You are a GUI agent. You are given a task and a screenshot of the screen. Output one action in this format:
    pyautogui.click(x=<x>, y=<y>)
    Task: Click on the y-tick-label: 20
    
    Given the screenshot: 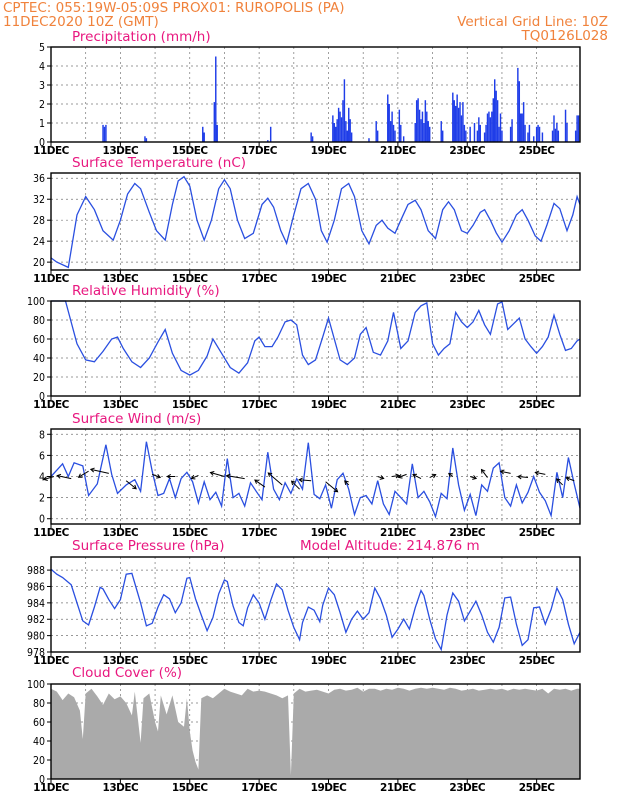 What is the action you would take?
    pyautogui.click(x=39, y=263)
    